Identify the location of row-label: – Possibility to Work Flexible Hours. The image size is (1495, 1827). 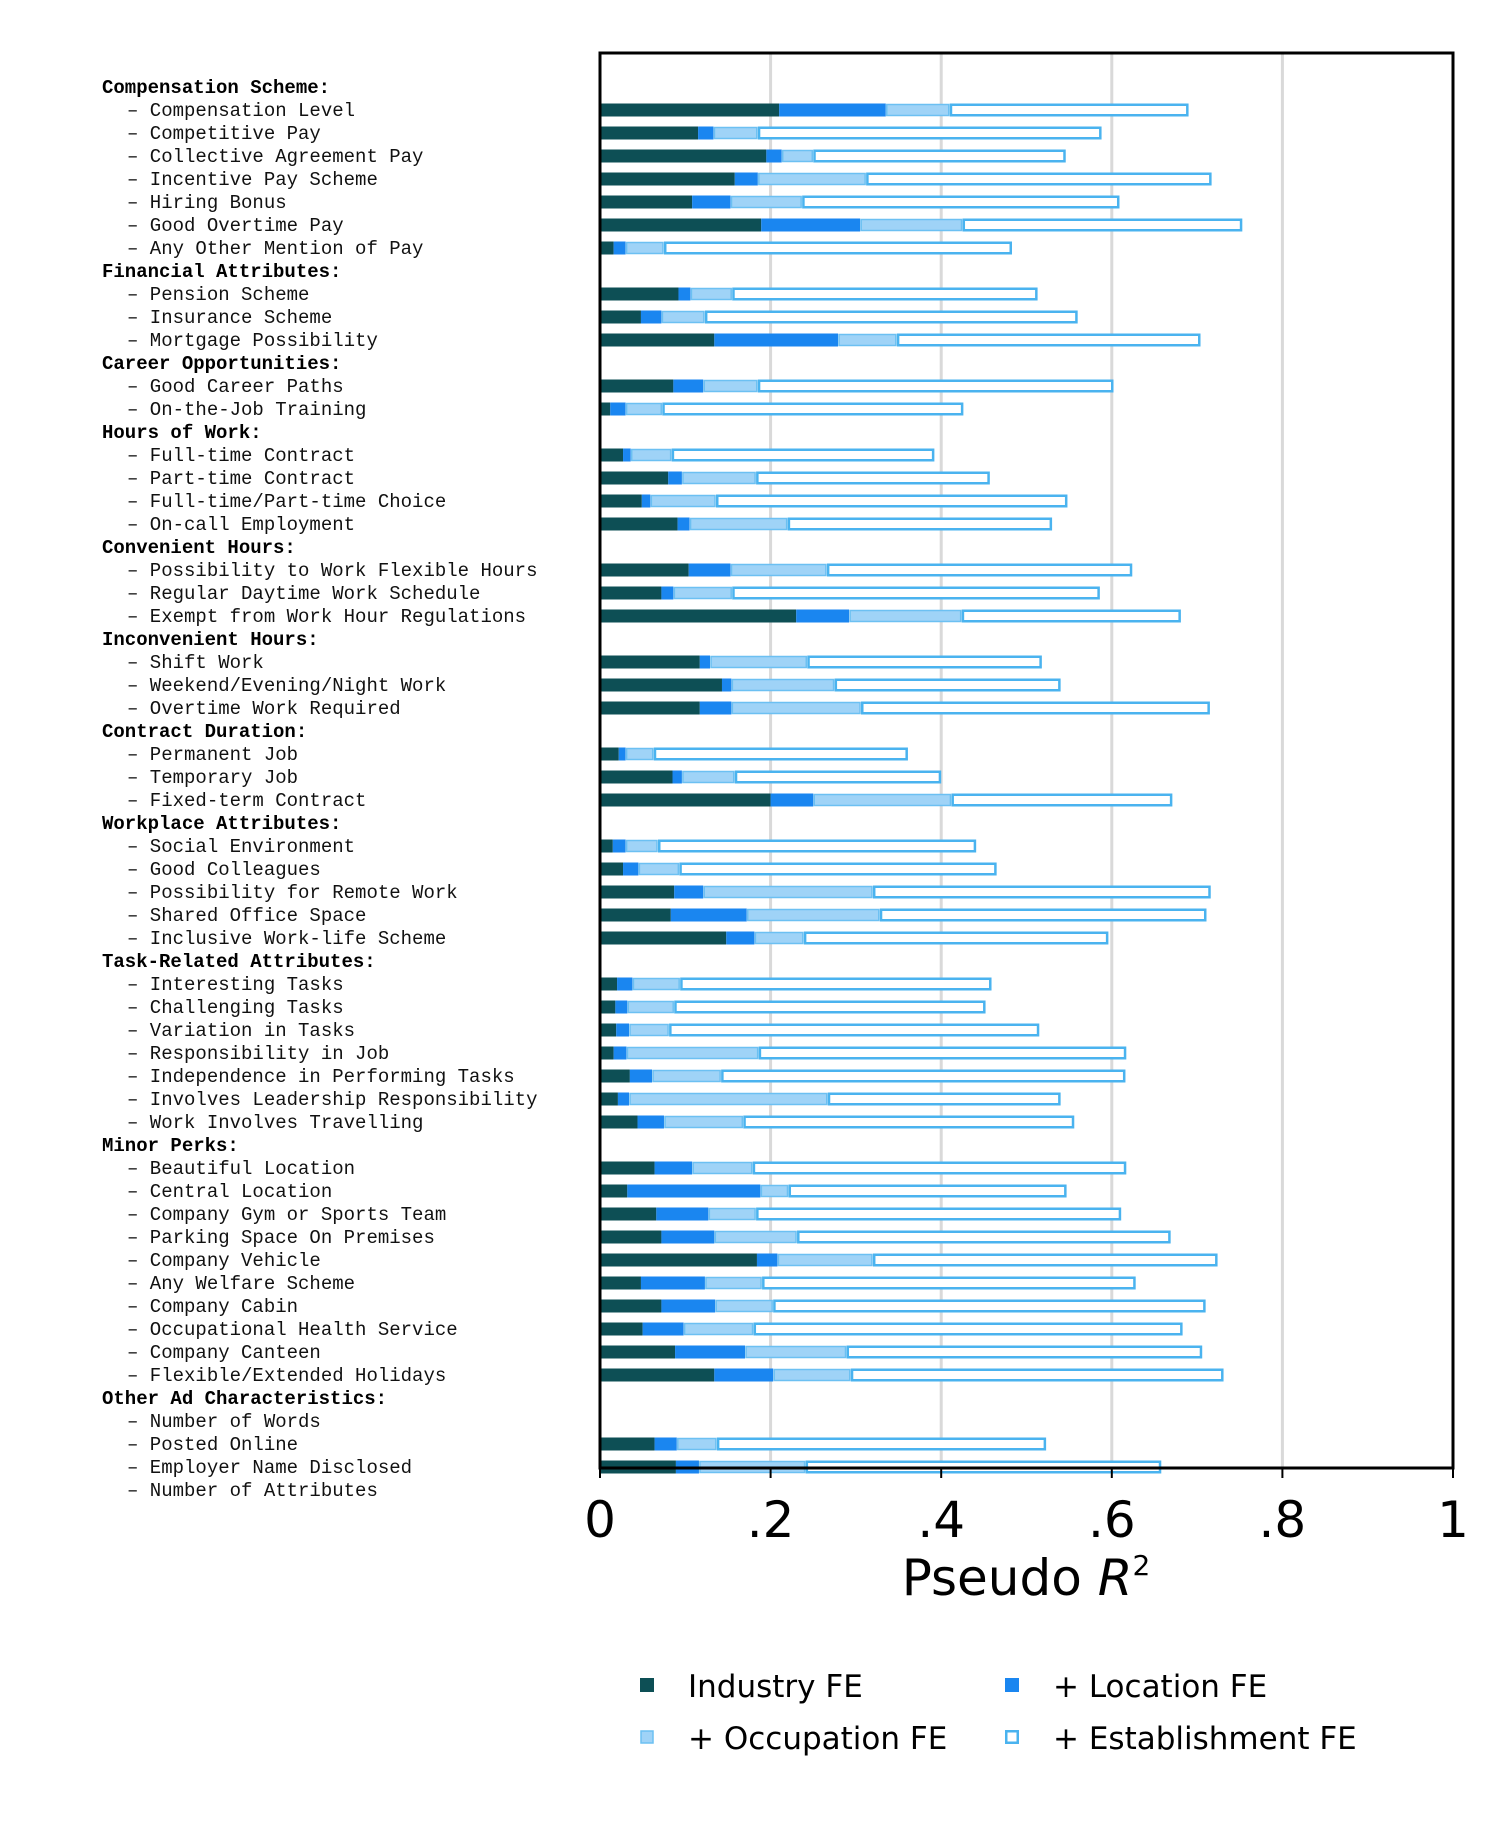
(332, 571).